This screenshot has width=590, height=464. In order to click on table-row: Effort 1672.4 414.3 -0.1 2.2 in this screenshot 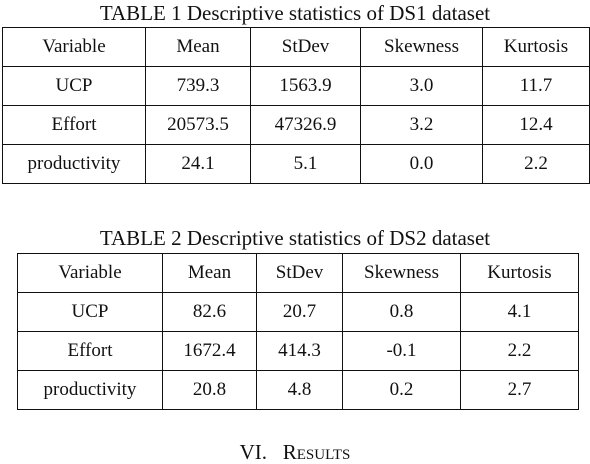, I will do `click(298, 351)`.